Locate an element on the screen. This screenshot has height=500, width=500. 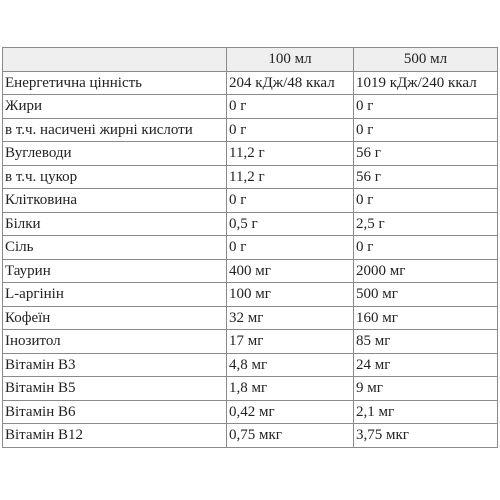
row-label: L-аргінін is located at coordinates (114, 294).